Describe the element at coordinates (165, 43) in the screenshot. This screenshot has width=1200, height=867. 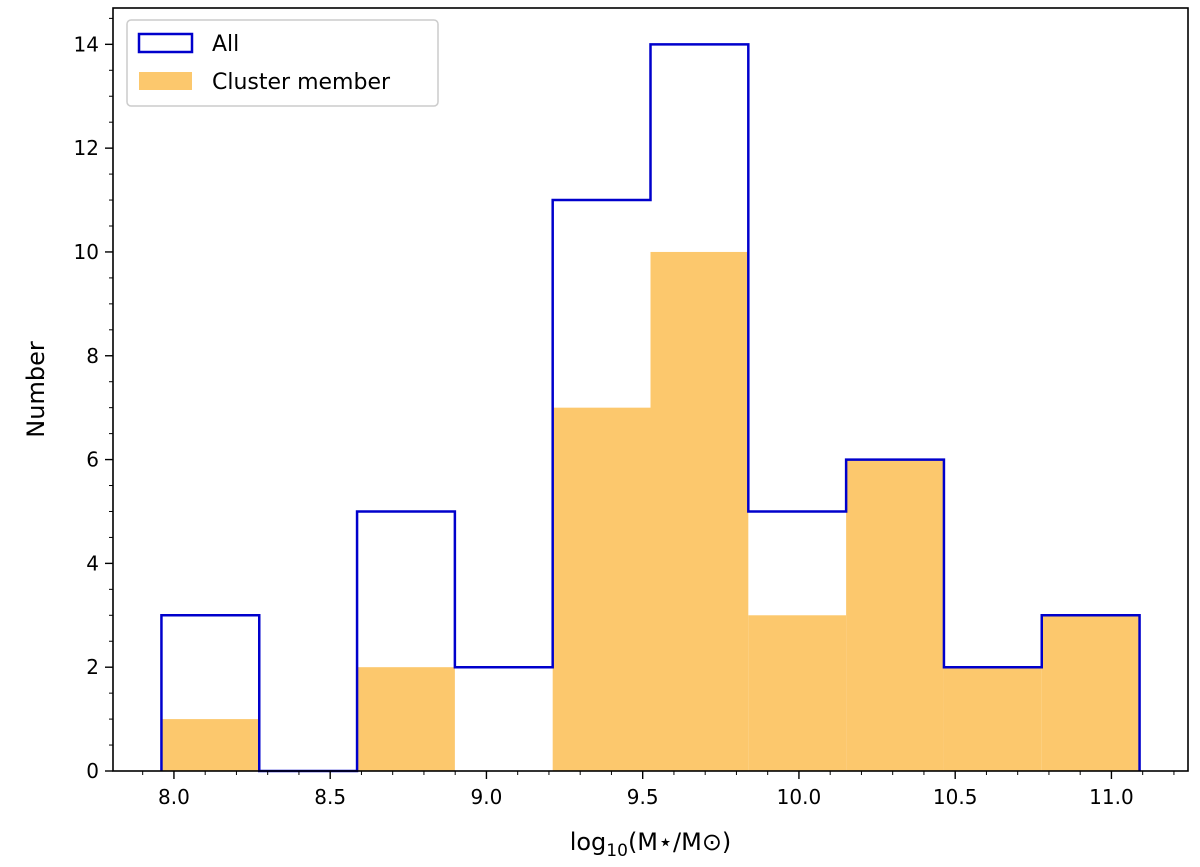
I see `legend-swatch-all` at that location.